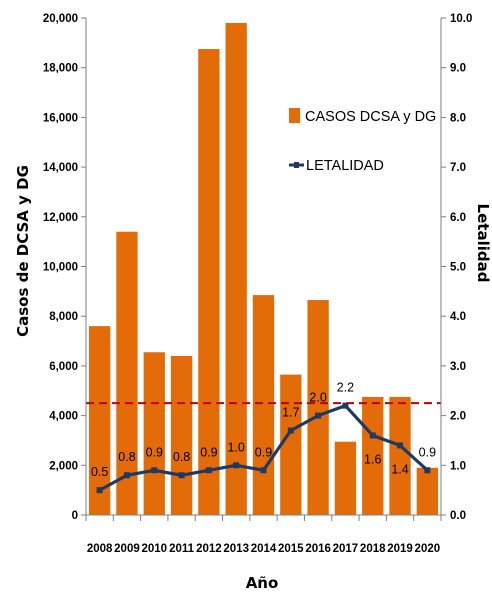 Image resolution: width=492 pixels, height=593 pixels. What do you see at coordinates (182, 549) in the screenshot?
I see `x-tick-label: 2011` at bounding box center [182, 549].